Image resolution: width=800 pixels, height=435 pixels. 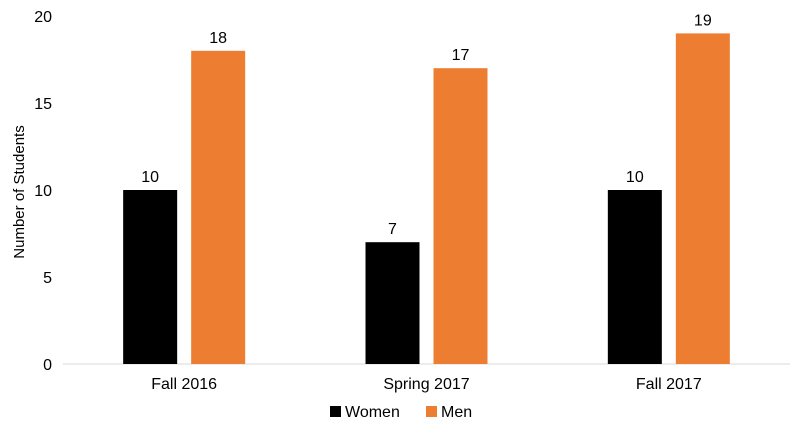 I want to click on y-tick-label: 20, so click(x=43, y=17).